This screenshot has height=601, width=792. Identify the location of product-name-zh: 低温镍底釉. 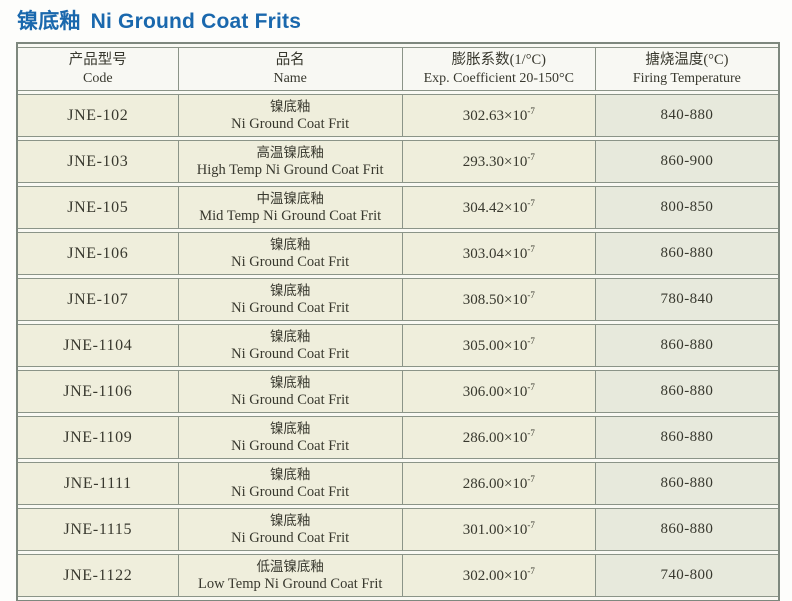
(290, 567).